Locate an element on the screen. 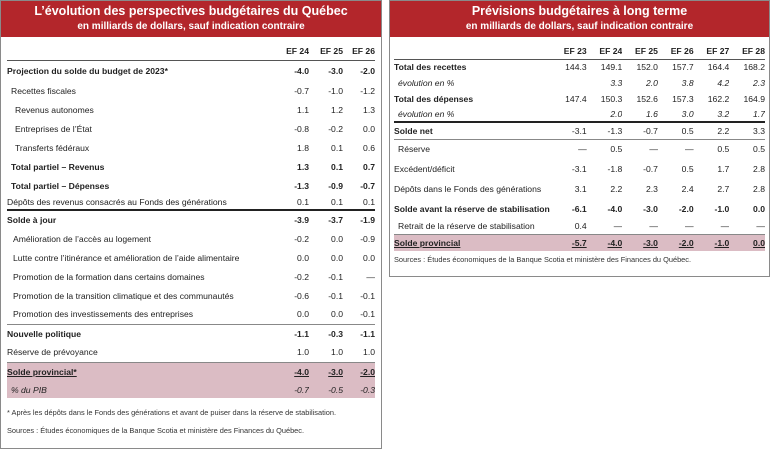 The height and width of the screenshot is (449, 770). cell-value: 144.3 is located at coordinates (576, 67).